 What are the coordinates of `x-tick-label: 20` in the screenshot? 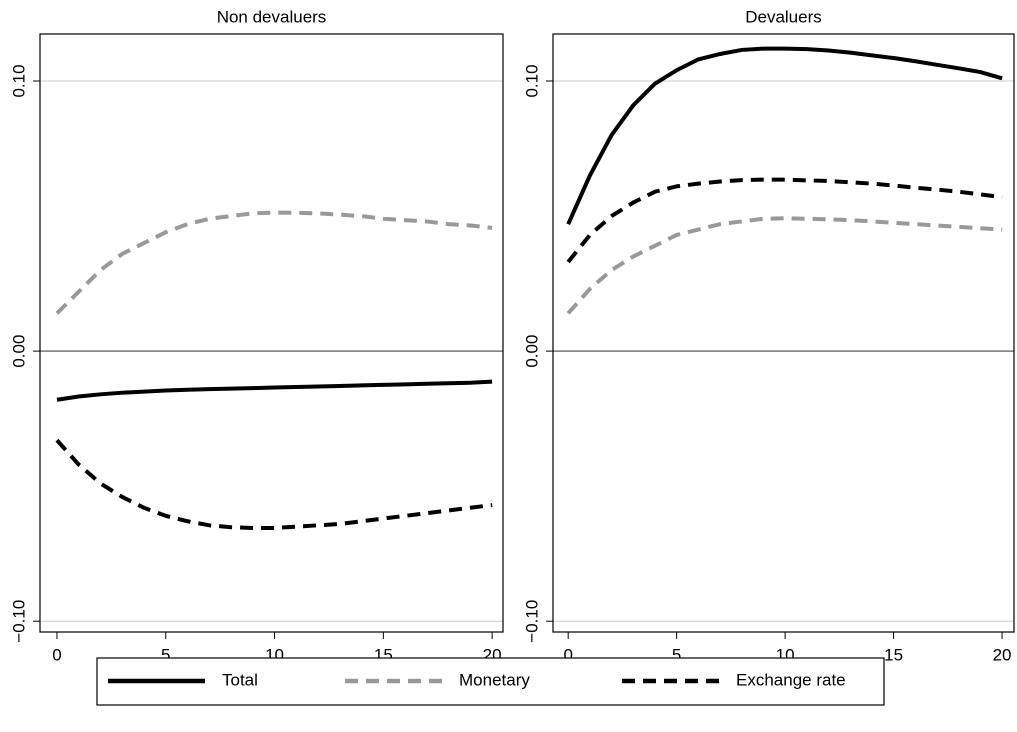 It's located at (1002, 654).